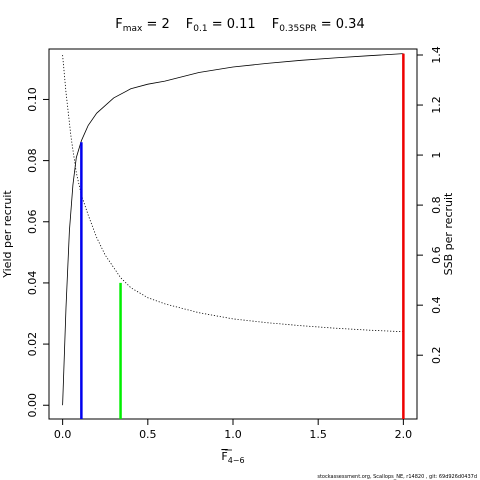  I want to click on x-tick-label: 2.0, so click(404, 434).